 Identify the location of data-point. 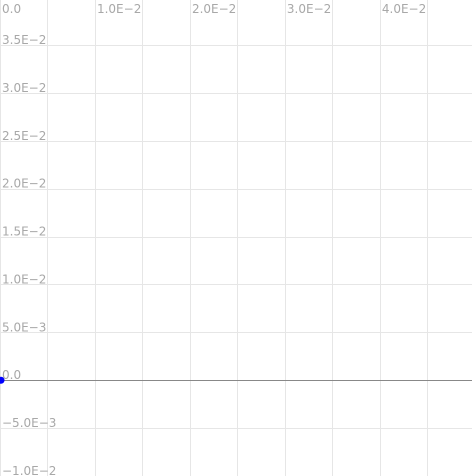
(2, 380).